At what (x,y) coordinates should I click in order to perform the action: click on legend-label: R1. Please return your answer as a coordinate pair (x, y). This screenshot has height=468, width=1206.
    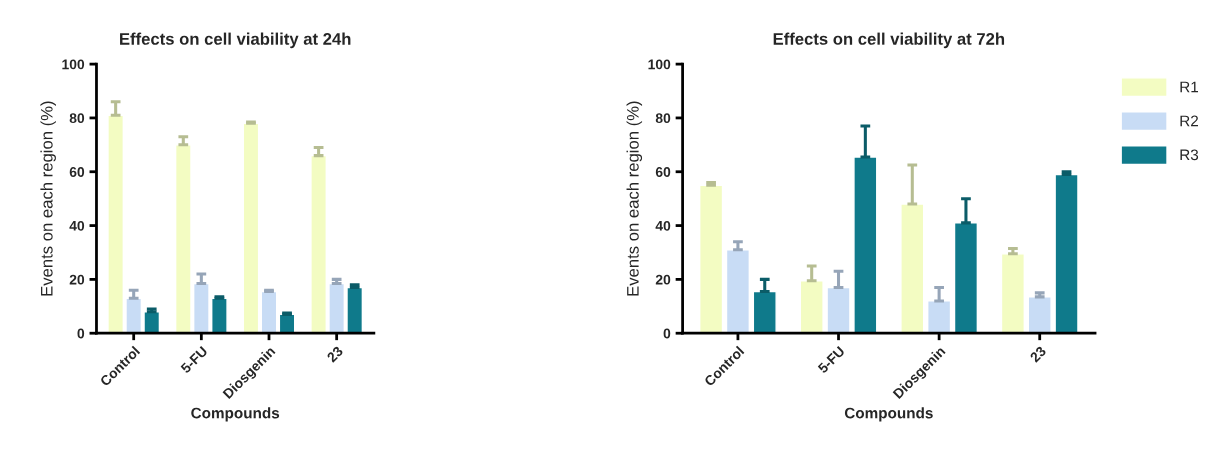
    Looking at the image, I should click on (1189, 87).